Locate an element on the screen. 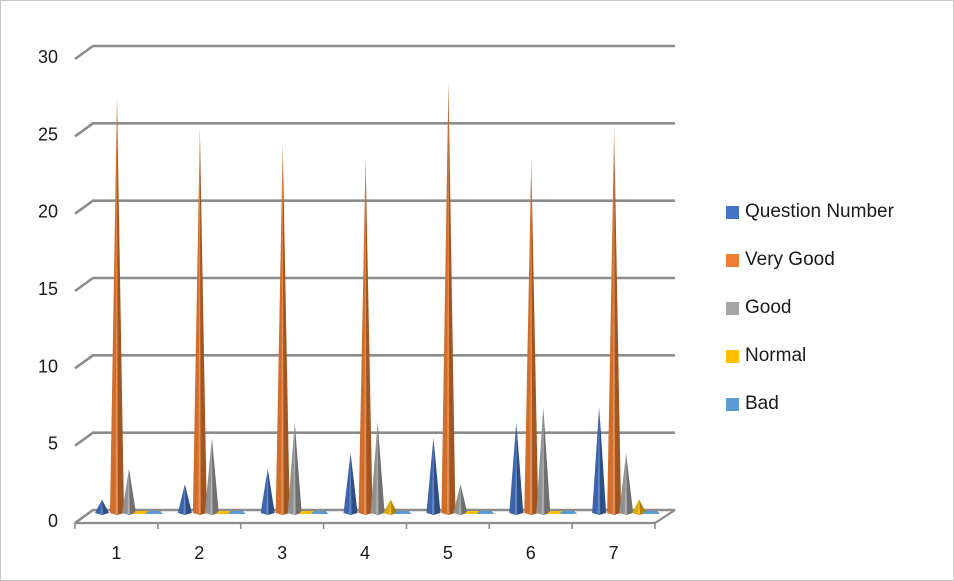  x-tick-label: 7 is located at coordinates (614, 553).